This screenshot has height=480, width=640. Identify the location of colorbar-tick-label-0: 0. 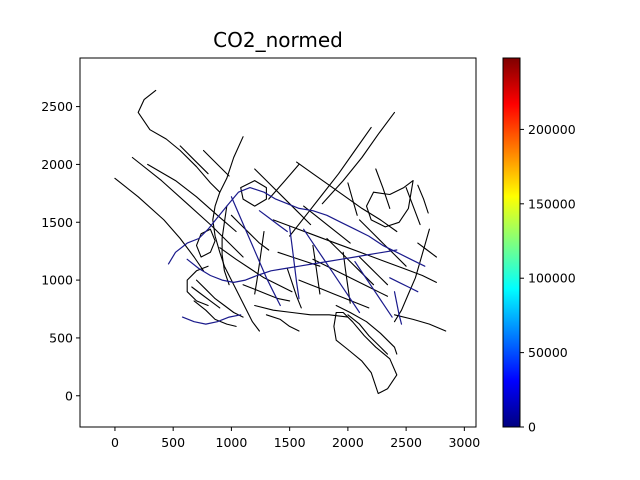
(532, 427).